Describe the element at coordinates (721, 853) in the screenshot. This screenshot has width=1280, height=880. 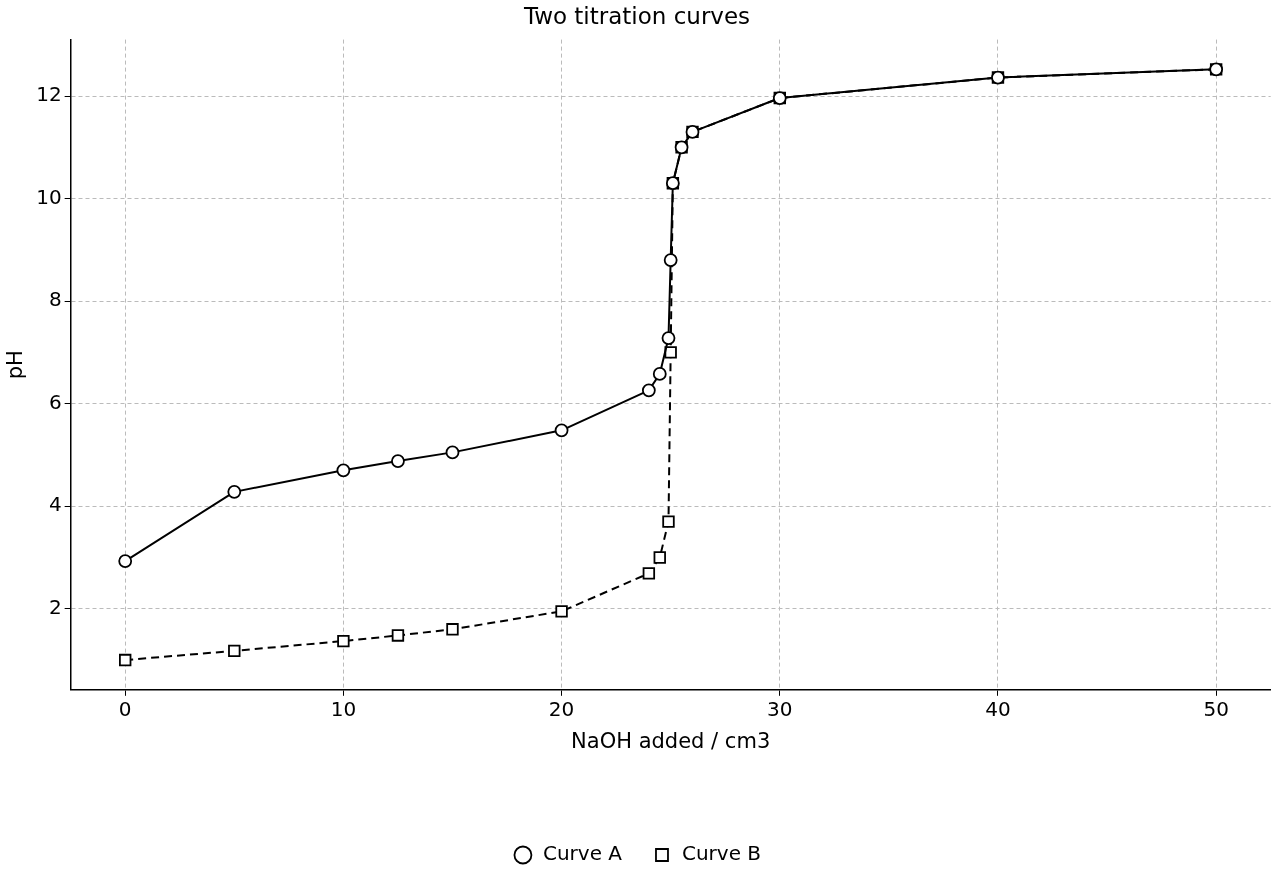
I see `legend-label: Curve B` at that location.